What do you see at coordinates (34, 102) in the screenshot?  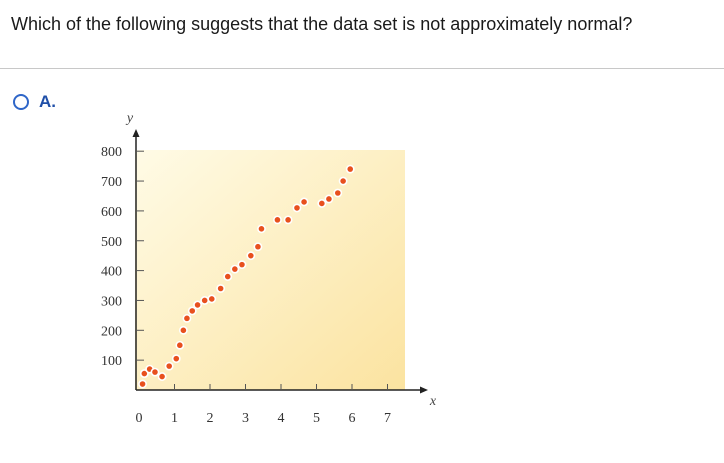 I see `option-a: A.` at bounding box center [34, 102].